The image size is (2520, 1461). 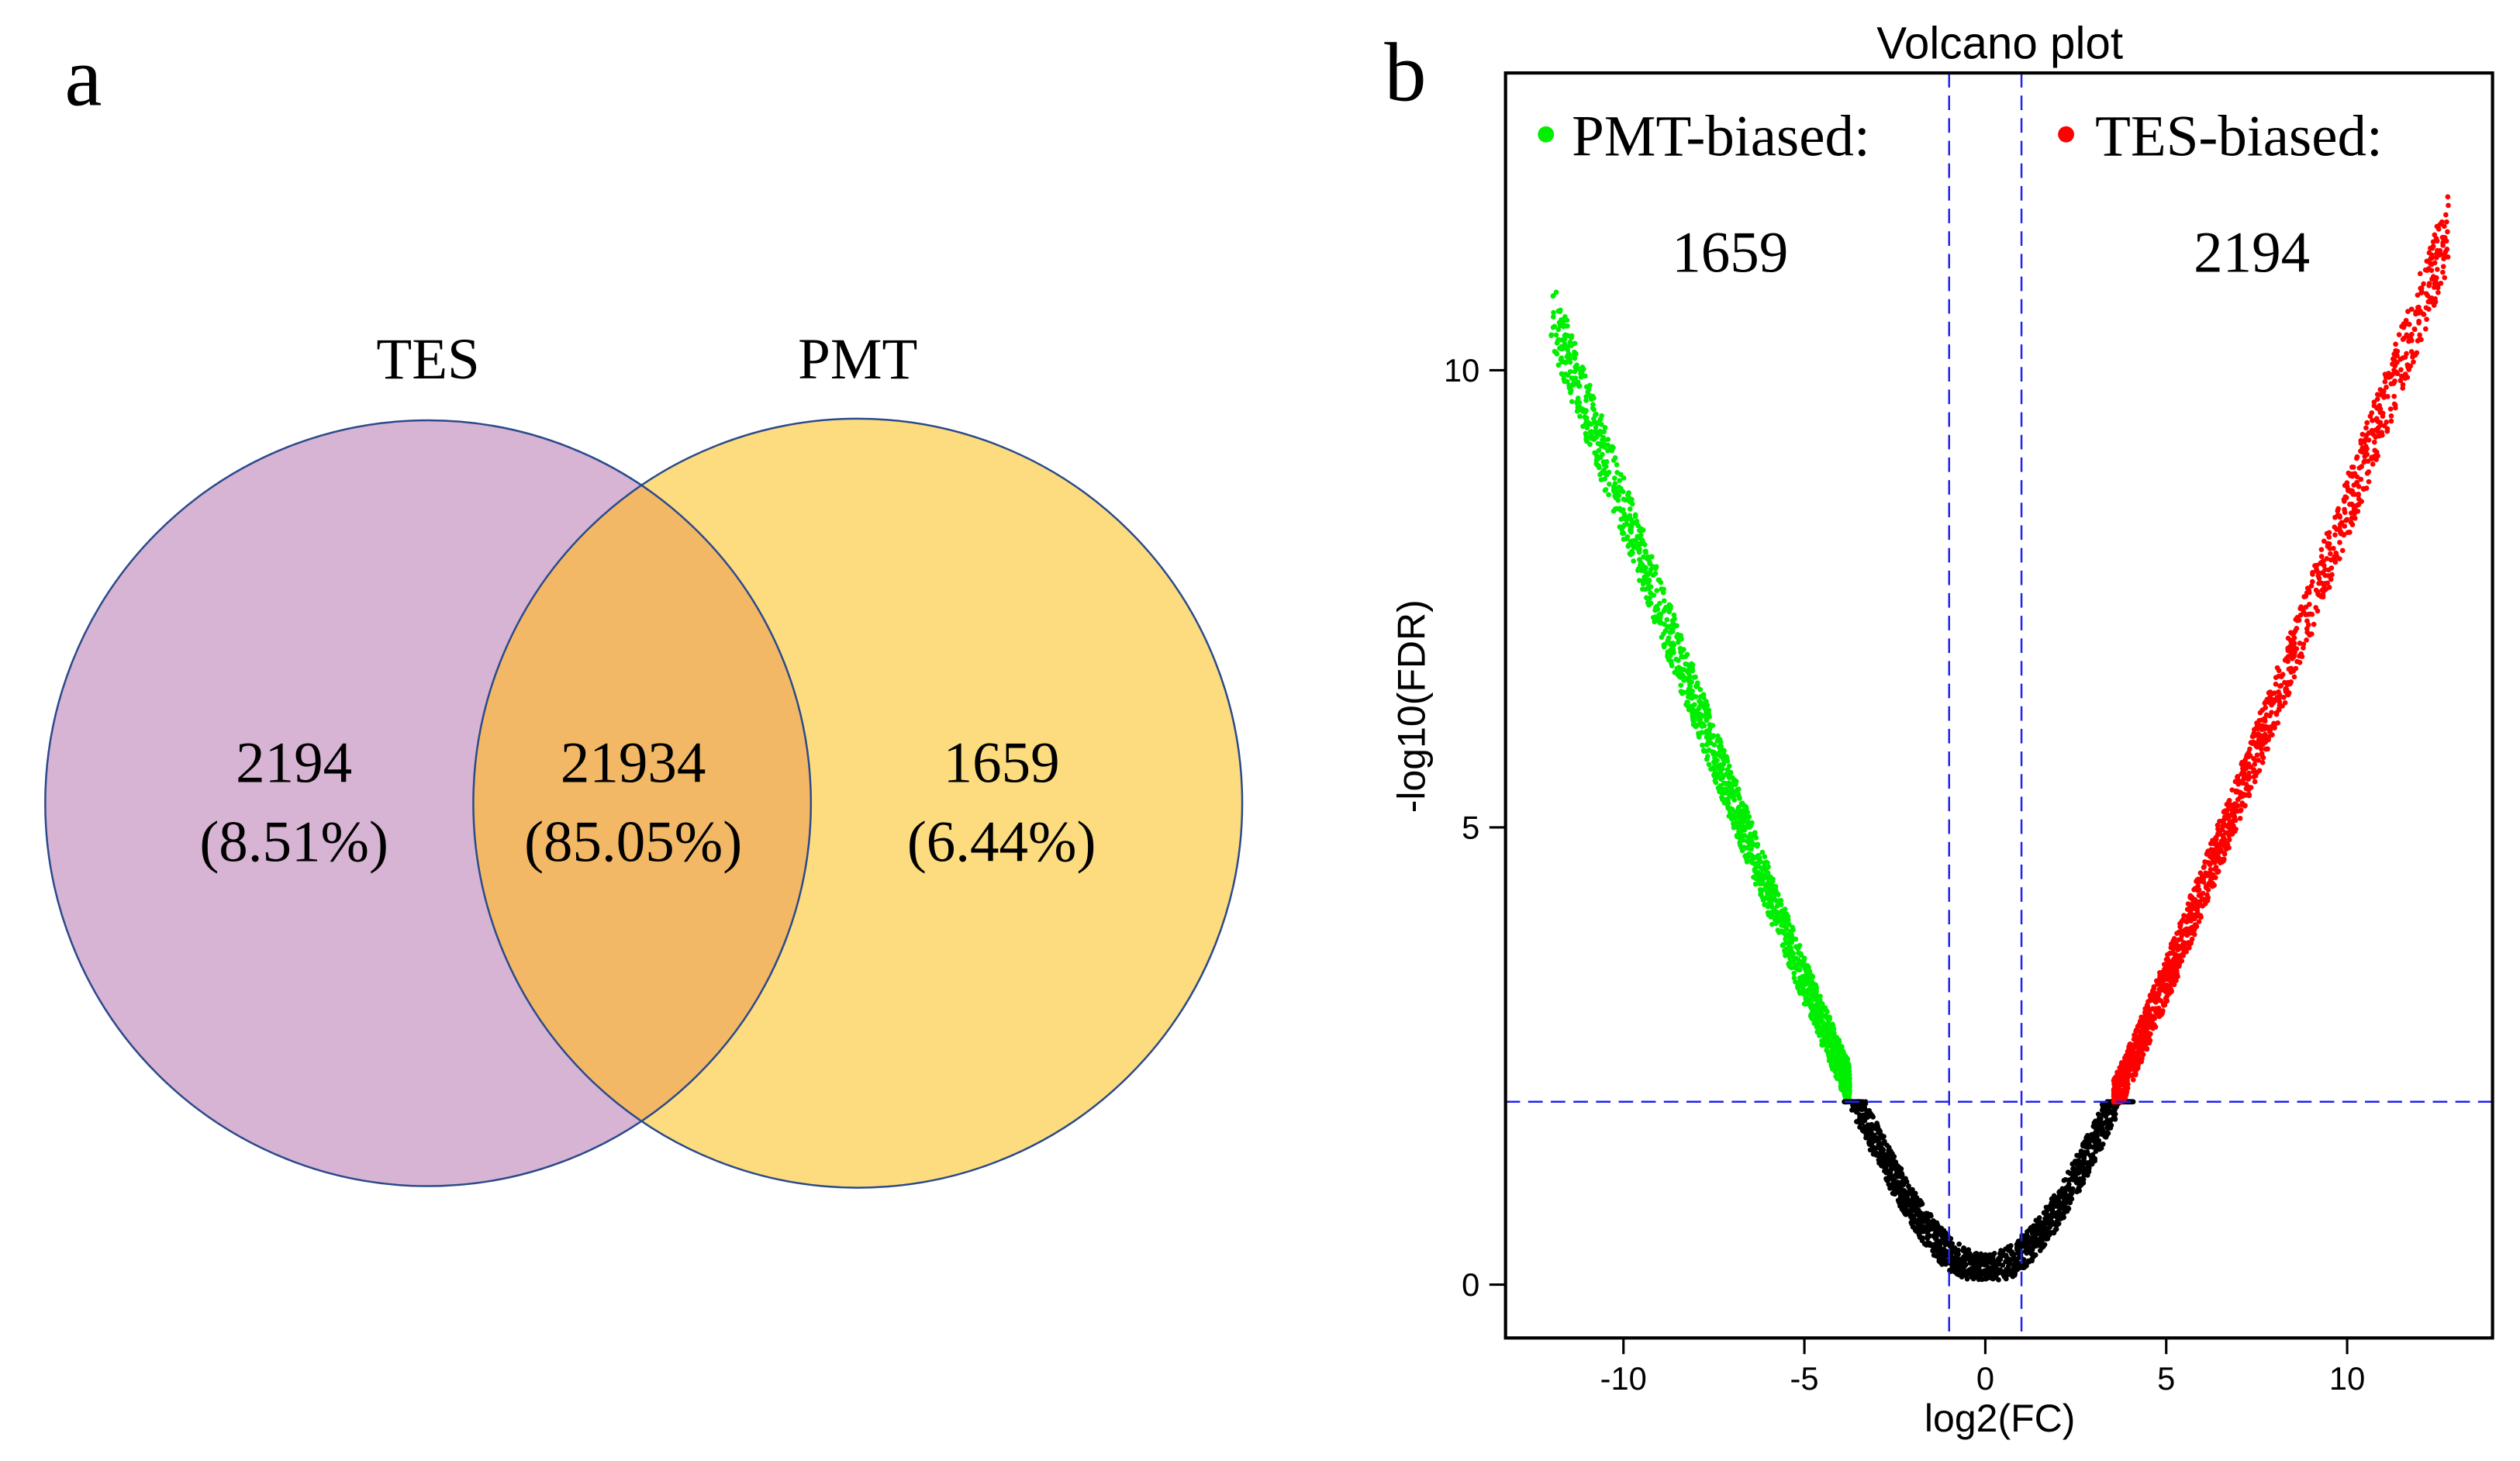 I want to click on x-tick-label: -10, so click(x=1623, y=1378).